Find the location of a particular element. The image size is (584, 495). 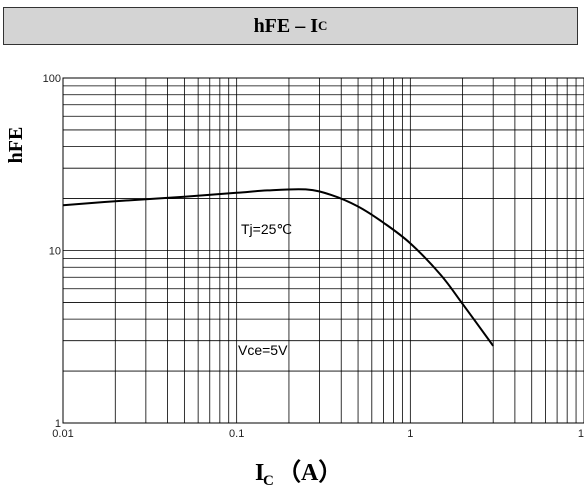

x-axis-label-main: I is located at coordinates (259, 473).